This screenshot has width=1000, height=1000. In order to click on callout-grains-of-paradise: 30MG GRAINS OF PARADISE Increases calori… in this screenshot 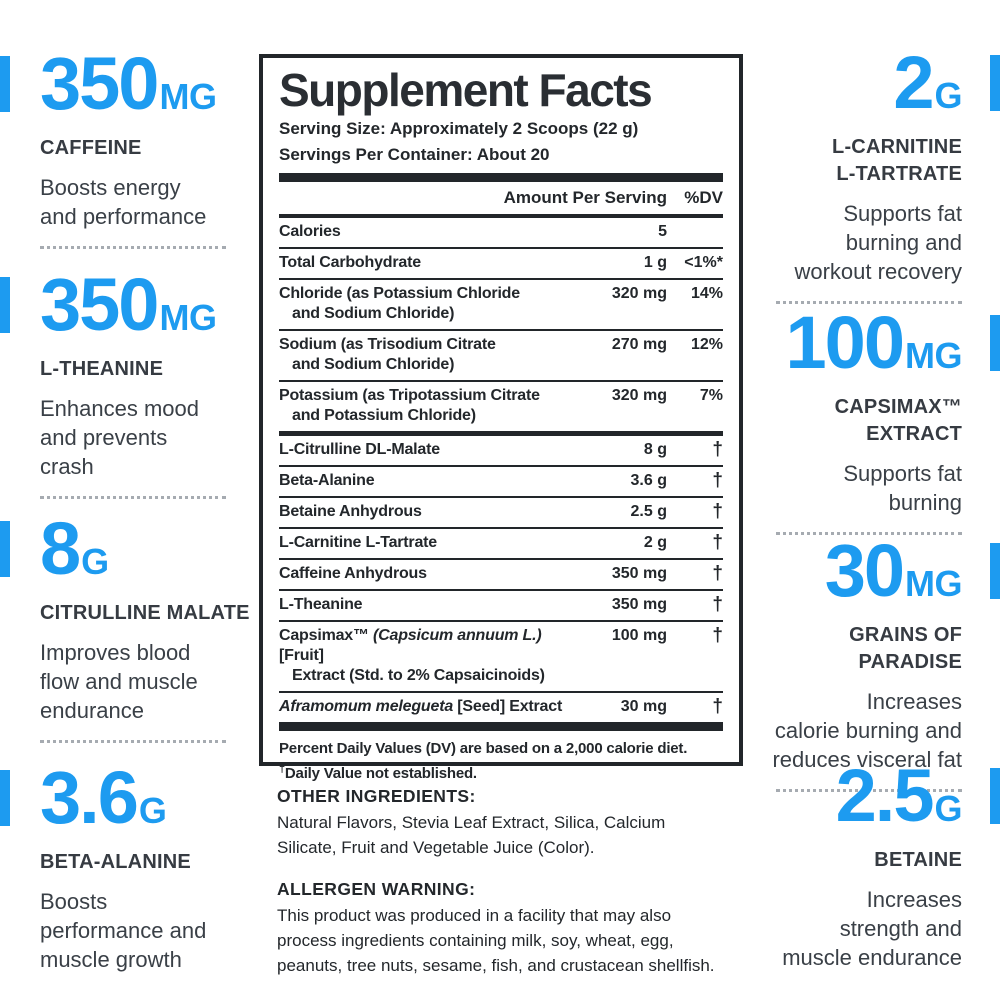, I will do `click(871, 660)`.